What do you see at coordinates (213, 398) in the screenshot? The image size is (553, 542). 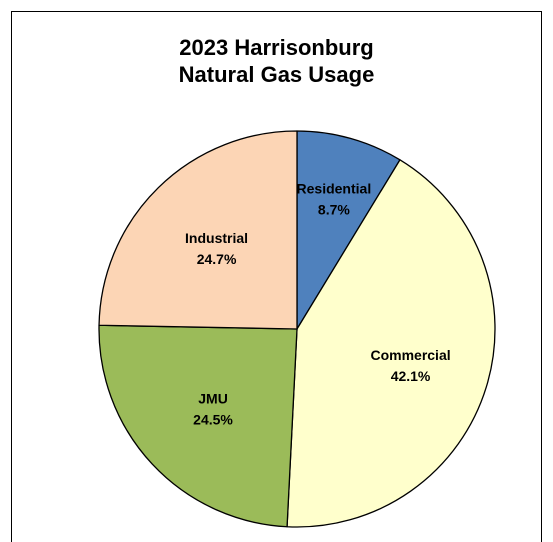 I see `slice-label-jmu: JMU` at bounding box center [213, 398].